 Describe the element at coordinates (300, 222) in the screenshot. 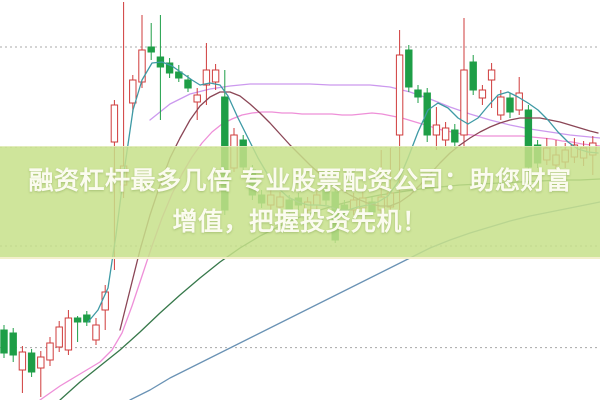

I see `banner-text-line2: 增值，把握投资先机！` at that location.